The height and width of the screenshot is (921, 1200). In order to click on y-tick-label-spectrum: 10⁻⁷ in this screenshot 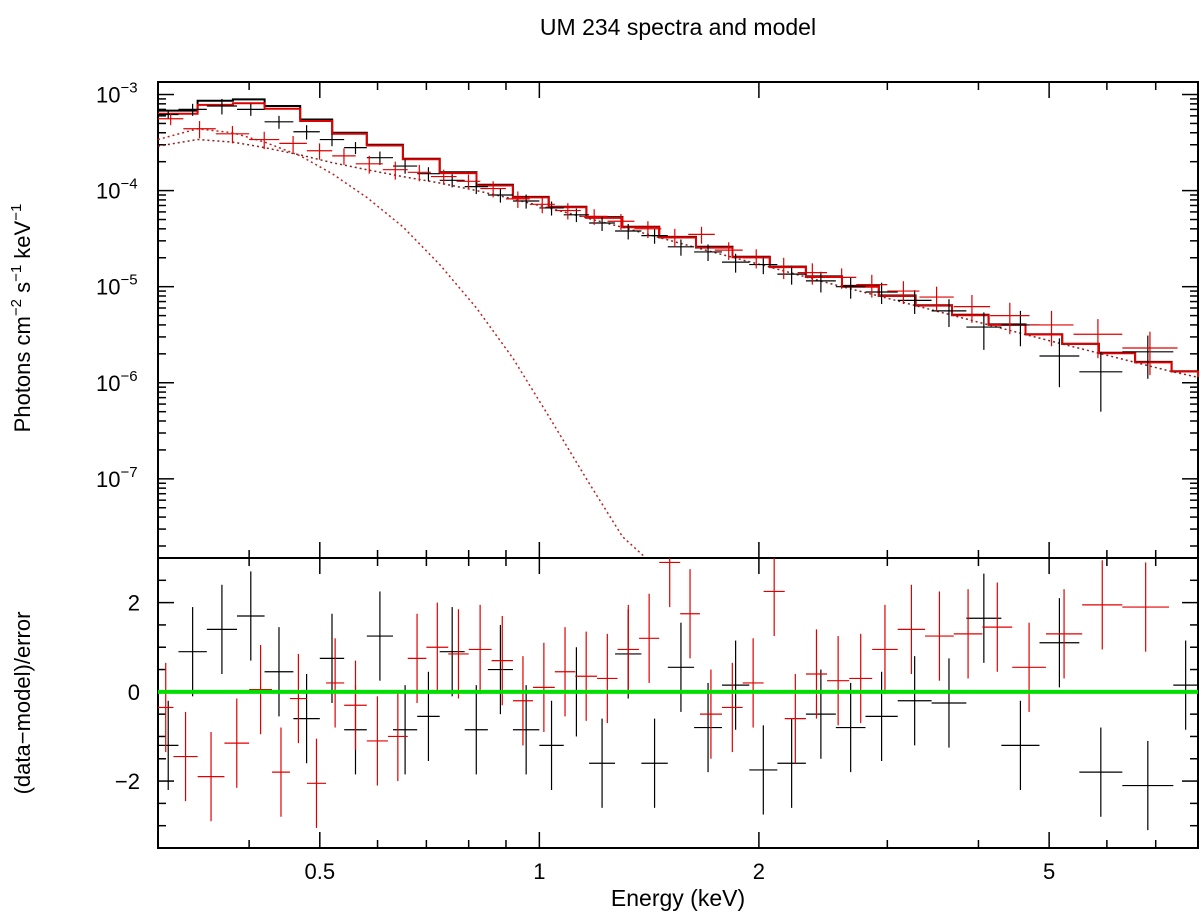, I will do `click(117, 478)`.